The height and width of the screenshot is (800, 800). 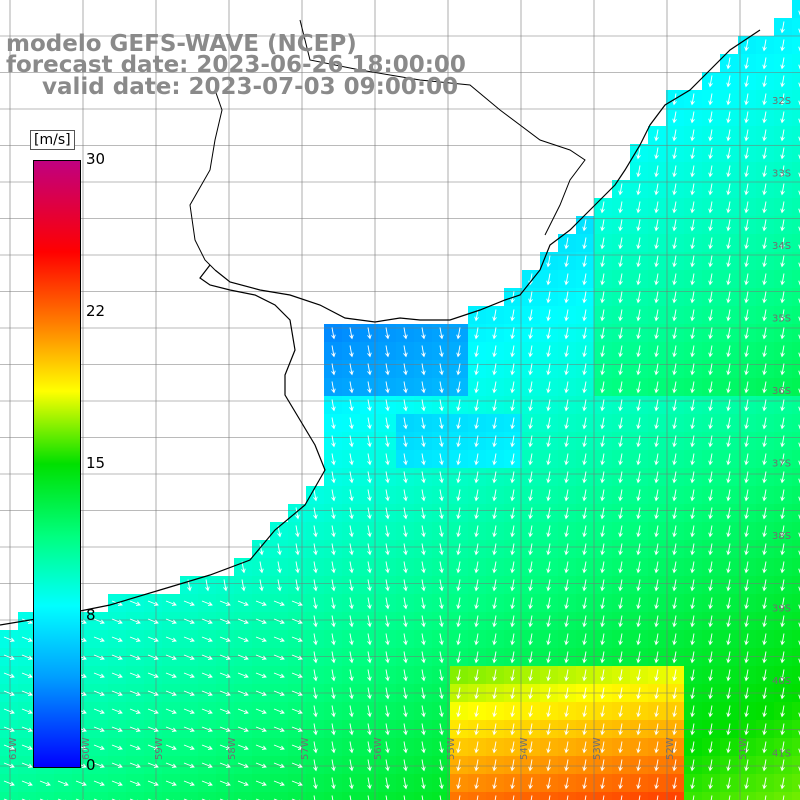 What do you see at coordinates (378, 748) in the screenshot?
I see `lon-label: 56W` at bounding box center [378, 748].